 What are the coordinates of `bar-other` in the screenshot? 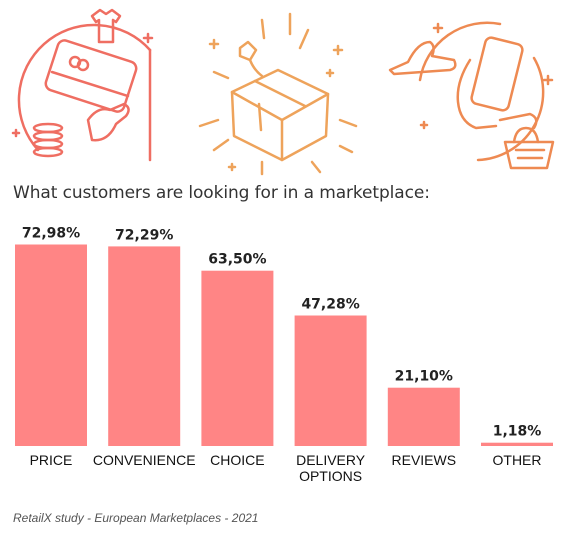 It's located at (517, 444).